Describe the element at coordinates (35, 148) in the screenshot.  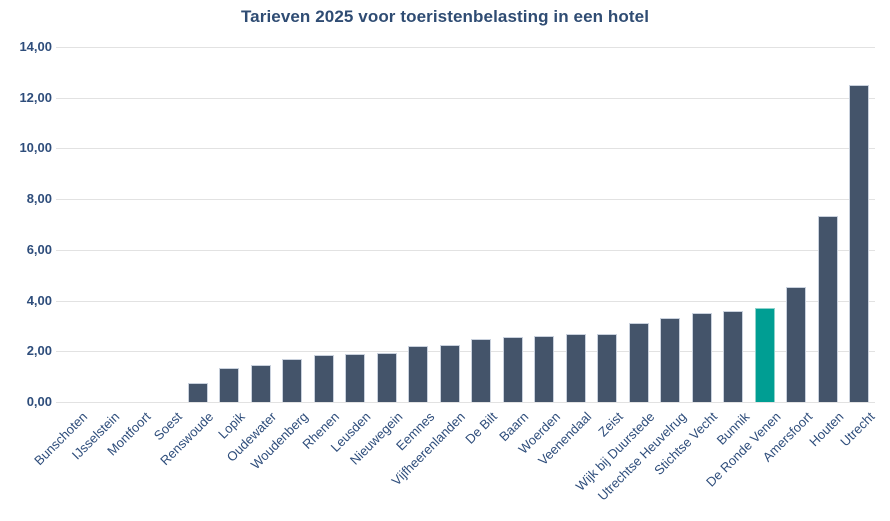
I see `y-axis-tick-label: 10,00` at that location.